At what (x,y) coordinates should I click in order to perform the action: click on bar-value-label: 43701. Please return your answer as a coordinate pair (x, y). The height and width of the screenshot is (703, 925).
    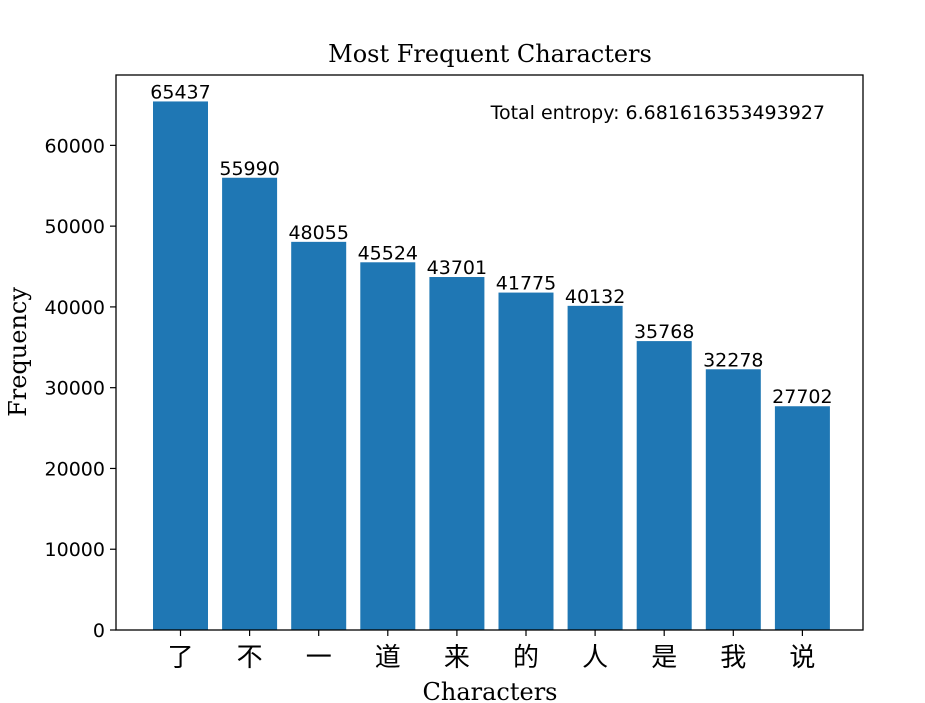
    Looking at the image, I should click on (457, 268).